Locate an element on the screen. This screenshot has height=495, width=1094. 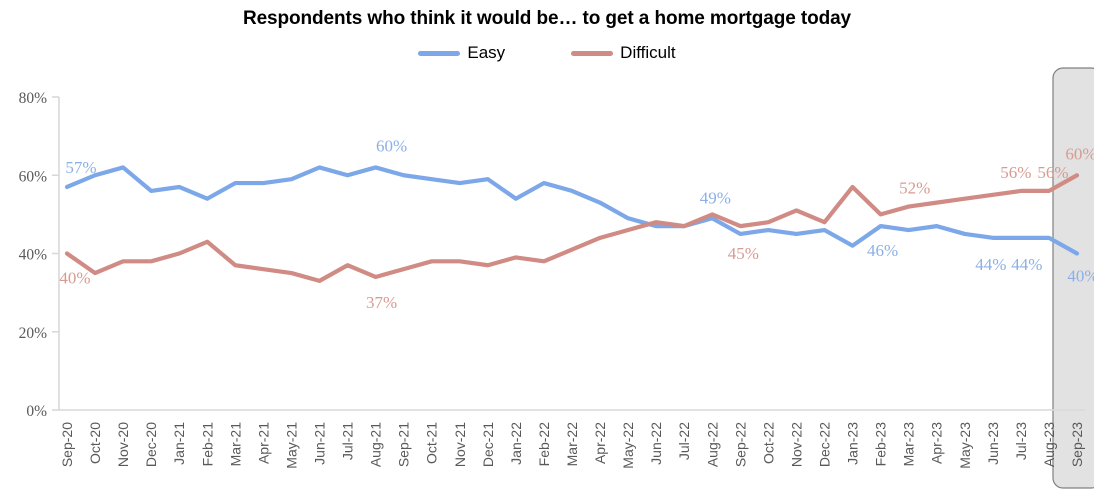
x-tick-label: Sep-22 is located at coordinates (740, 444).